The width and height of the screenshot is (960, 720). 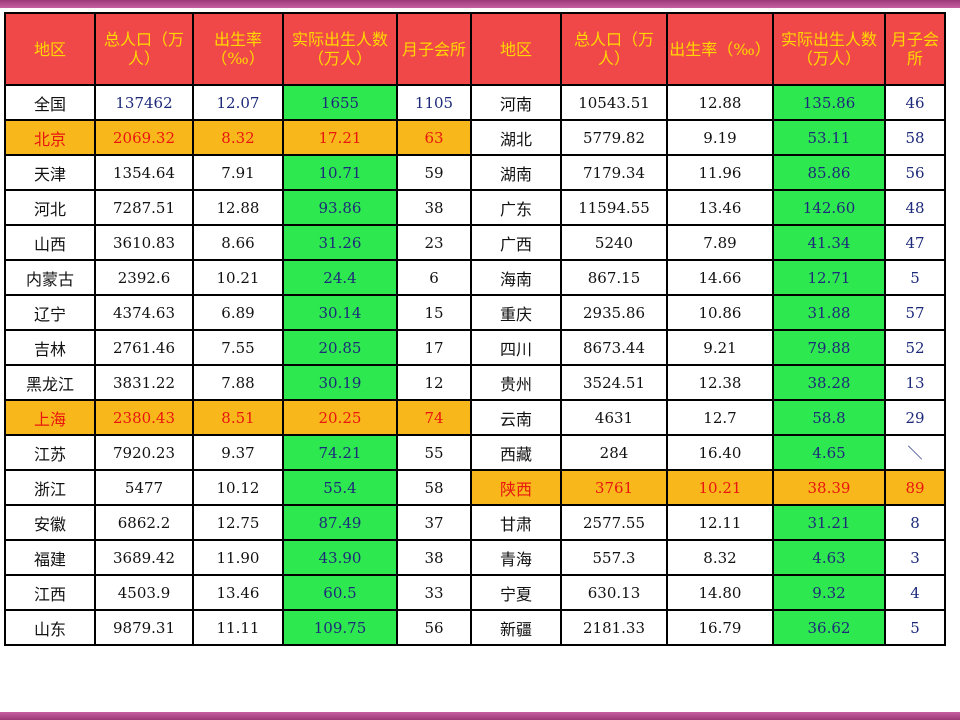 I want to click on table-row: 北京 2069.32 8.32 17.21 63 湖北 5779.82 9.19 53.11 58, so click(x=475, y=137).